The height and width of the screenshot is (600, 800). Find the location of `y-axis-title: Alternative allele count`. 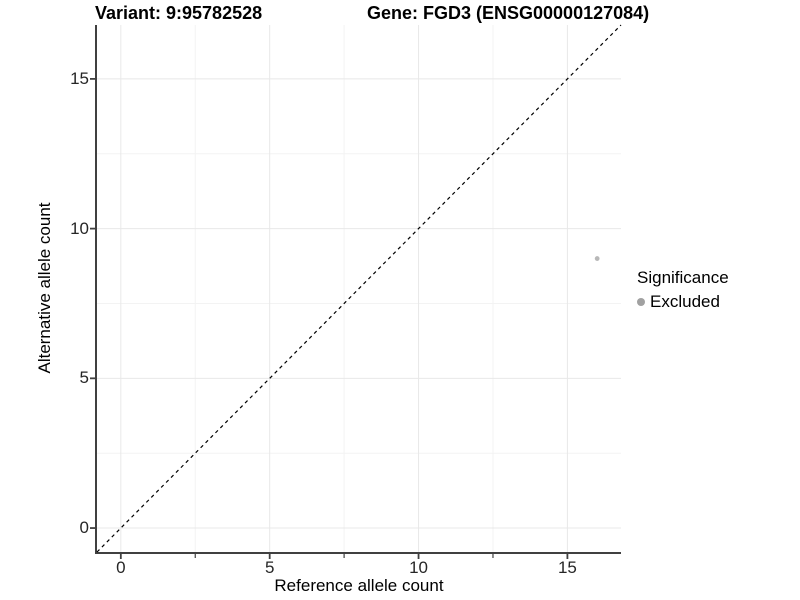

y-axis-title: Alternative allele count is located at coordinates (44, 288).